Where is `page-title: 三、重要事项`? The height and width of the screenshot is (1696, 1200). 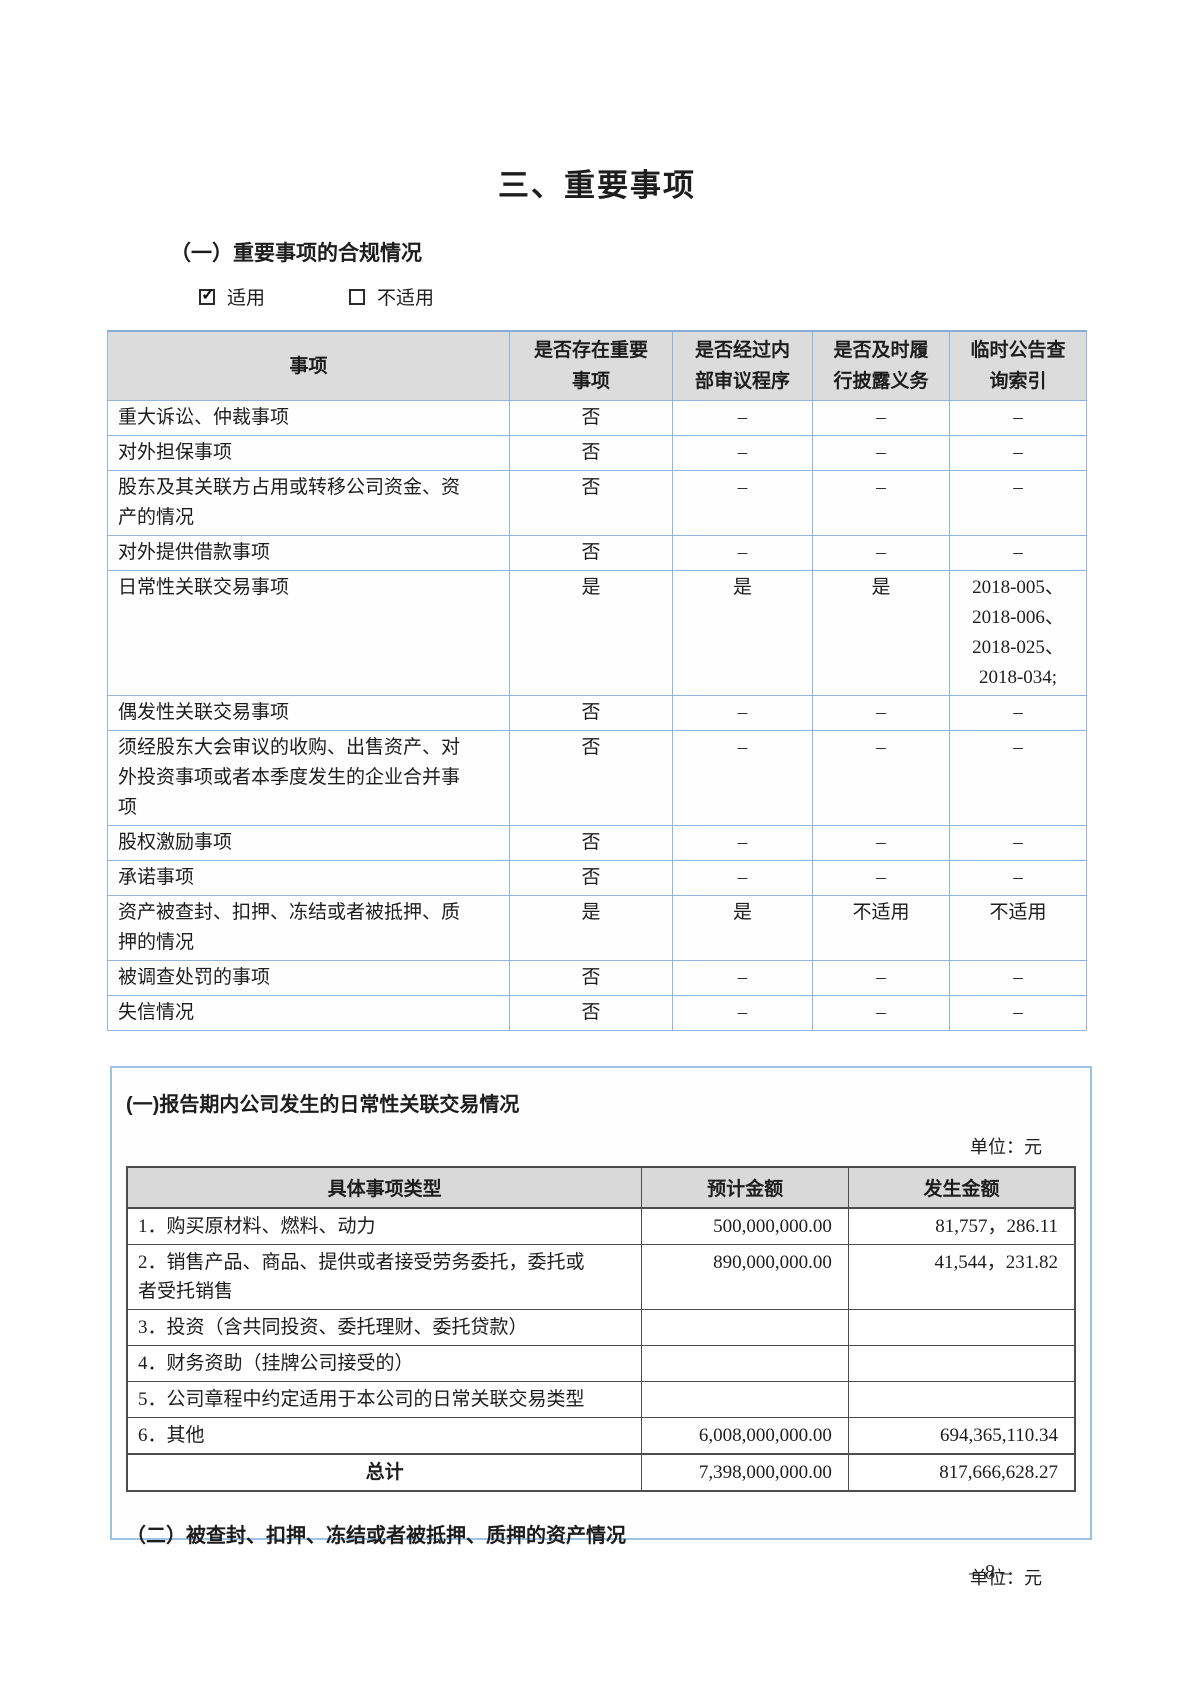
page-title: 三、重要事项 is located at coordinates (597, 185).